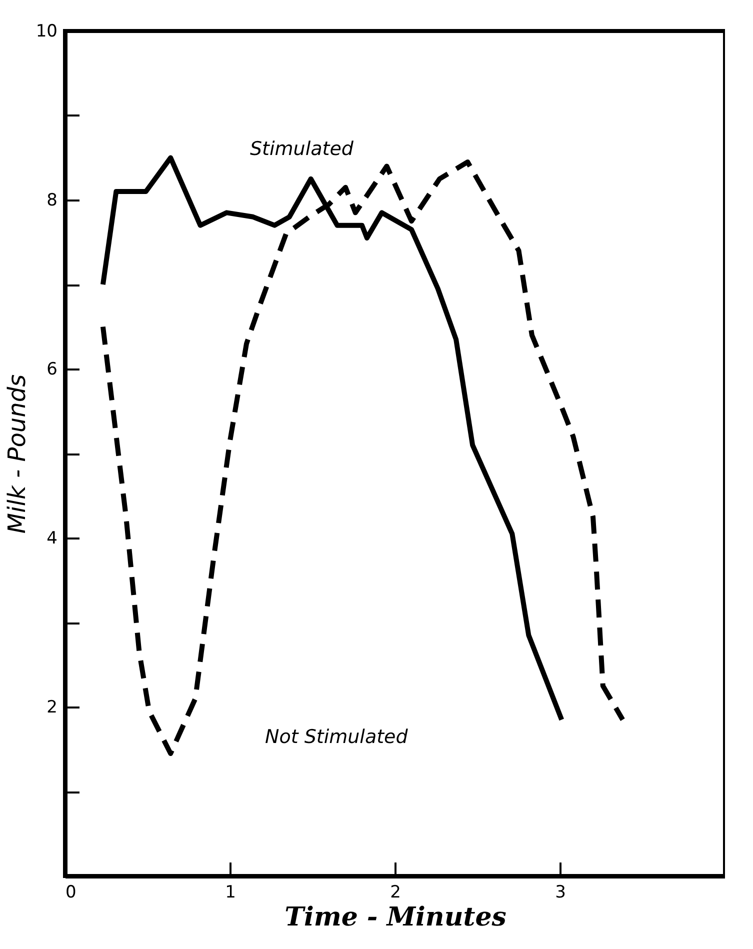 The width and height of the screenshot is (753, 949). What do you see at coordinates (52, 370) in the screenshot?
I see `y-tick-label: 6` at bounding box center [52, 370].